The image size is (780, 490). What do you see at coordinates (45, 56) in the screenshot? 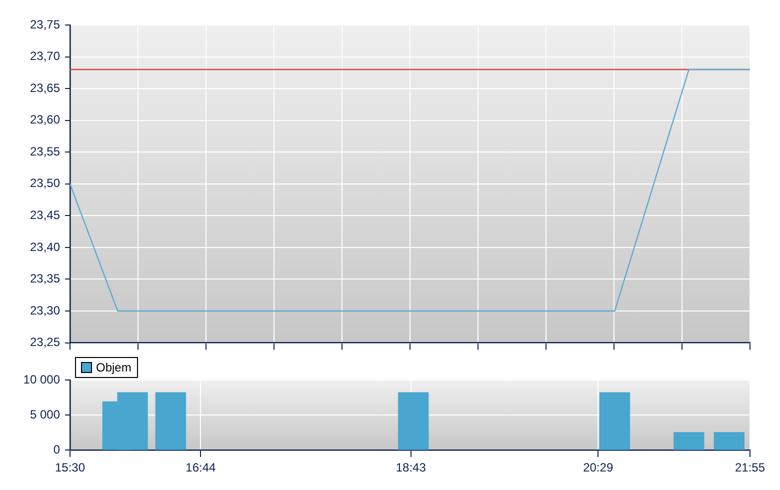
I see `y-tick-label: 23,70` at bounding box center [45, 56].